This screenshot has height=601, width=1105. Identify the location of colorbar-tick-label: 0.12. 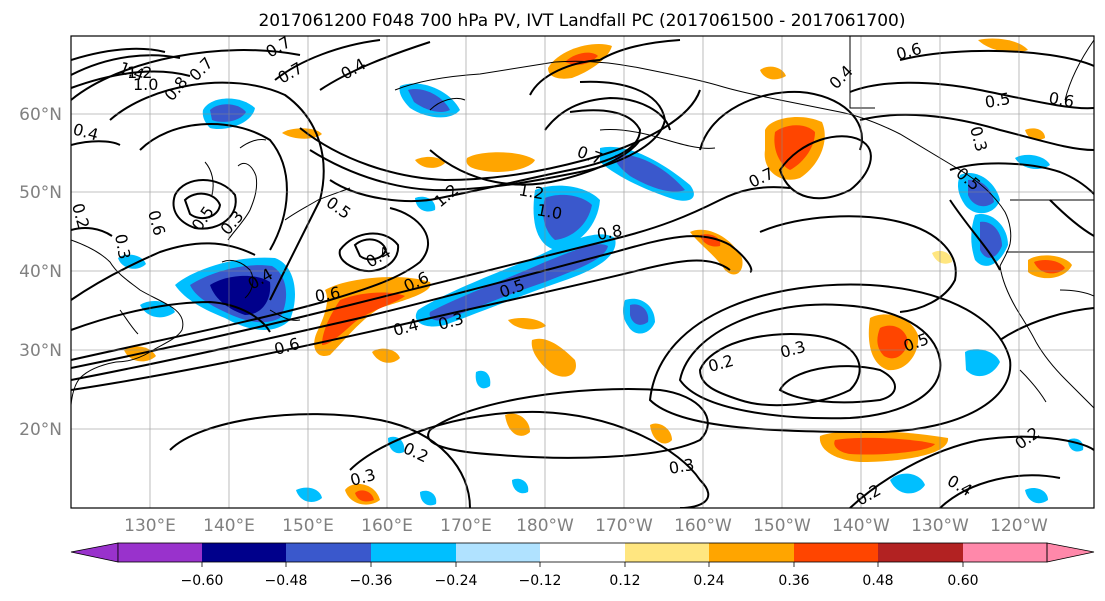
(624, 581).